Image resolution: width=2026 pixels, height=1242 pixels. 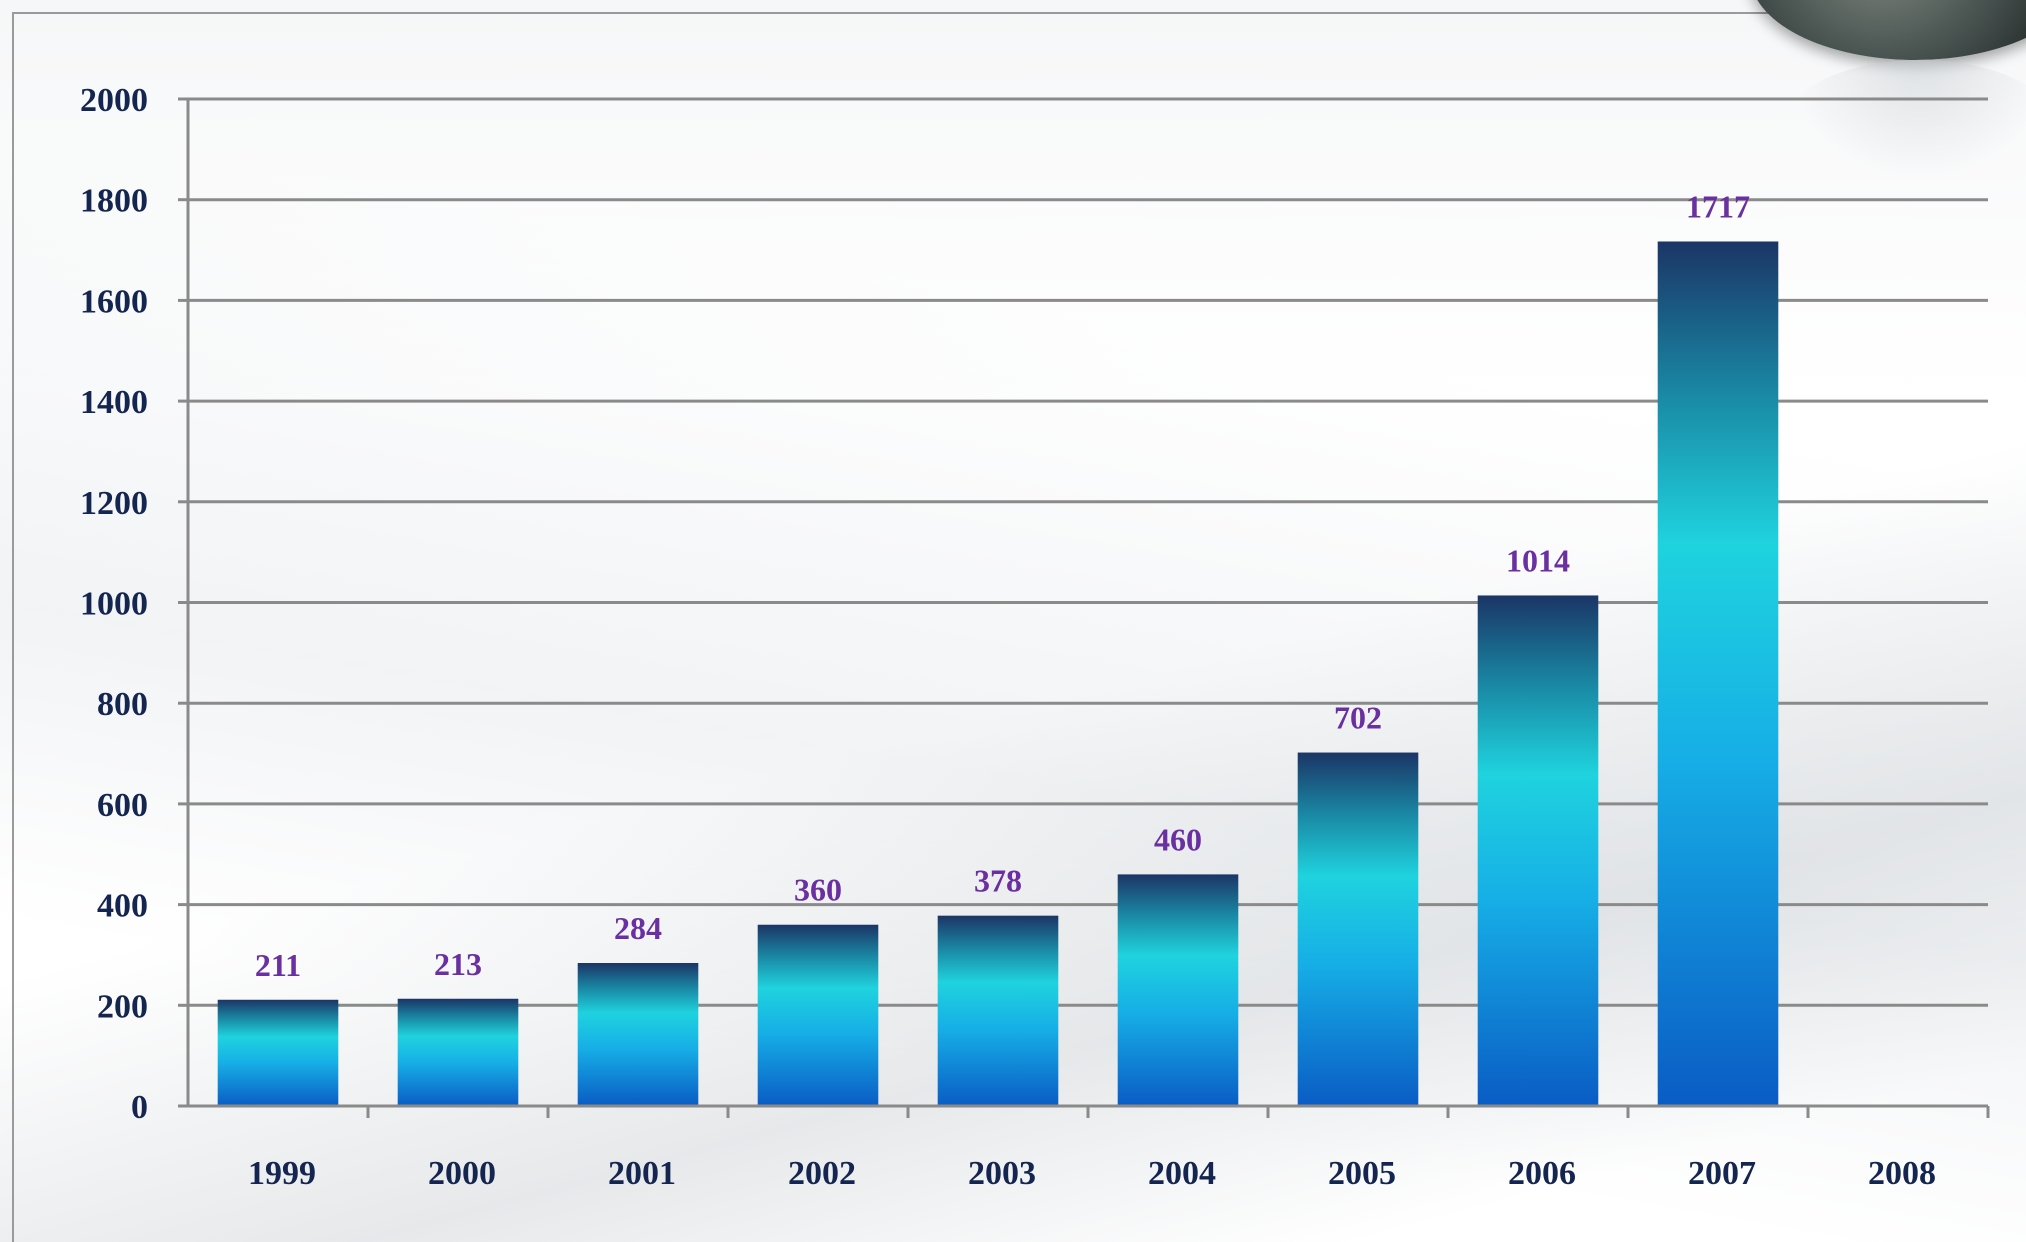 I want to click on y-tick-label-1200: 1200, so click(x=114, y=503).